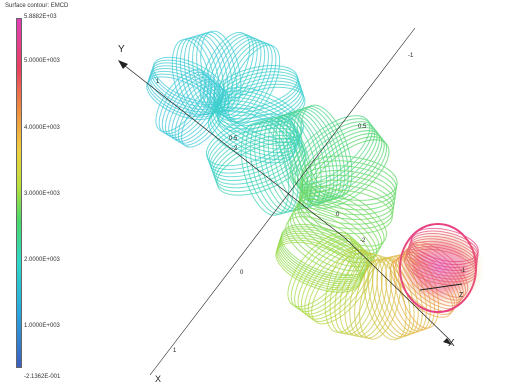 The image size is (505, 387). What do you see at coordinates (158, 379) in the screenshot?
I see `x-axis-label-lower: X` at bounding box center [158, 379].